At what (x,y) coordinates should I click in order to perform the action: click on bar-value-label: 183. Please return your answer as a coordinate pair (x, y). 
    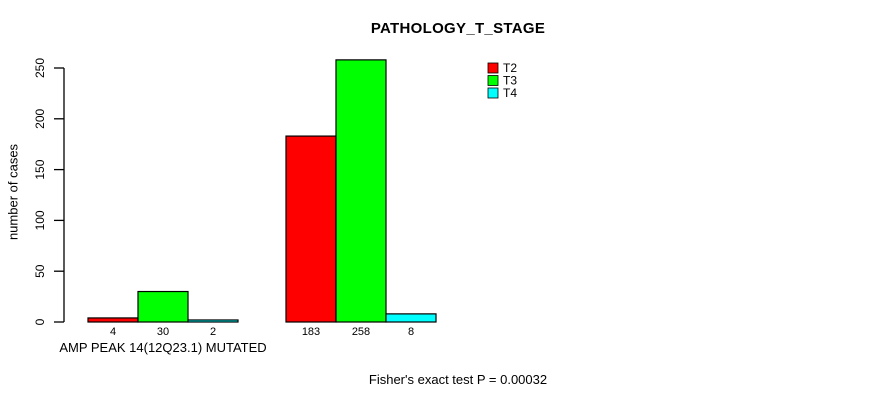
    Looking at the image, I should click on (311, 332).